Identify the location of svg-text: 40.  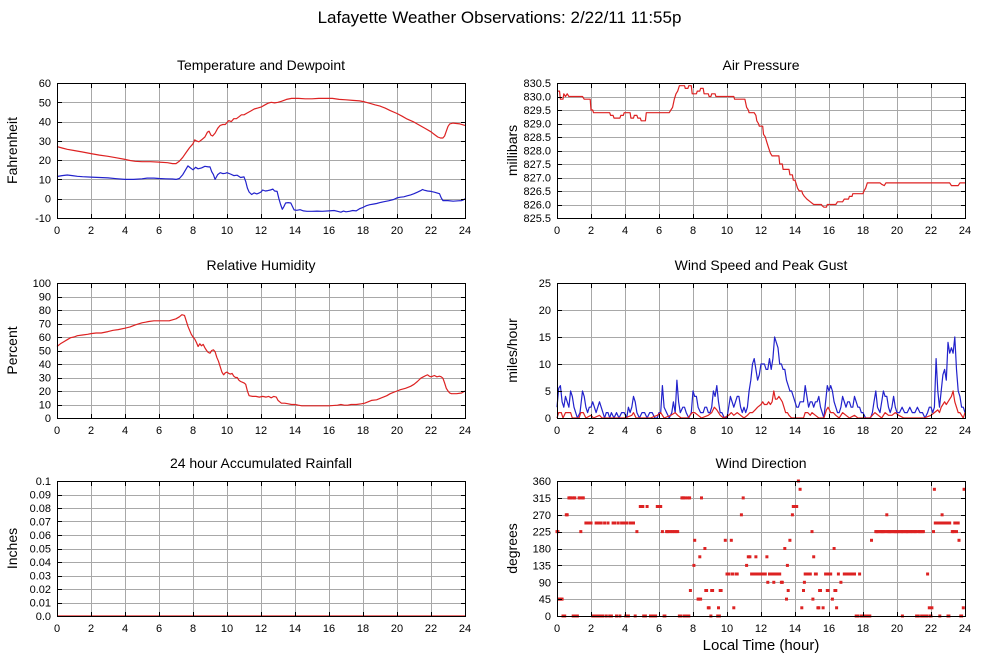
(45, 365).